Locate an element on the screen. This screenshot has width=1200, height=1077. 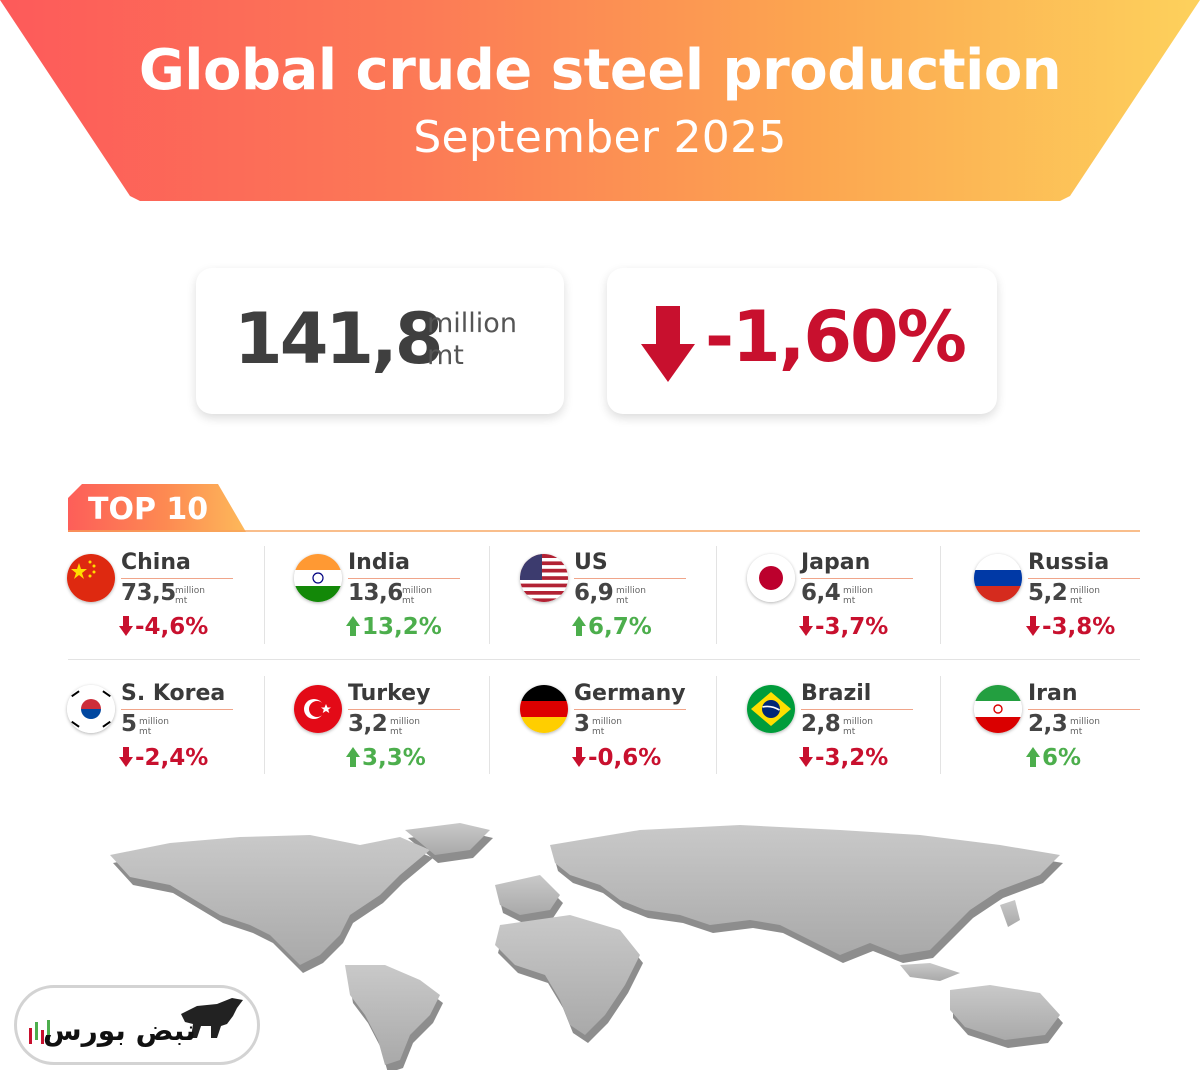
page-title: Global crude steel production is located at coordinates (600, 70).